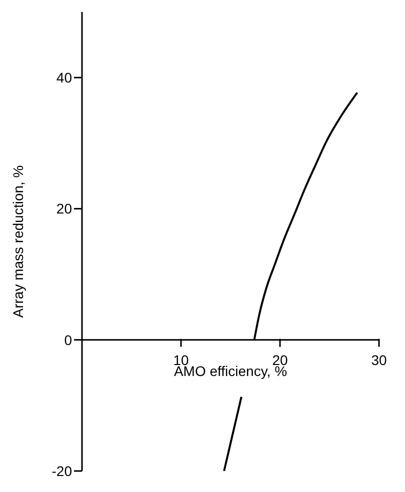 This screenshot has height=492, width=405. What do you see at coordinates (62, 470) in the screenshot?
I see `y-tick-label: -20` at bounding box center [62, 470].